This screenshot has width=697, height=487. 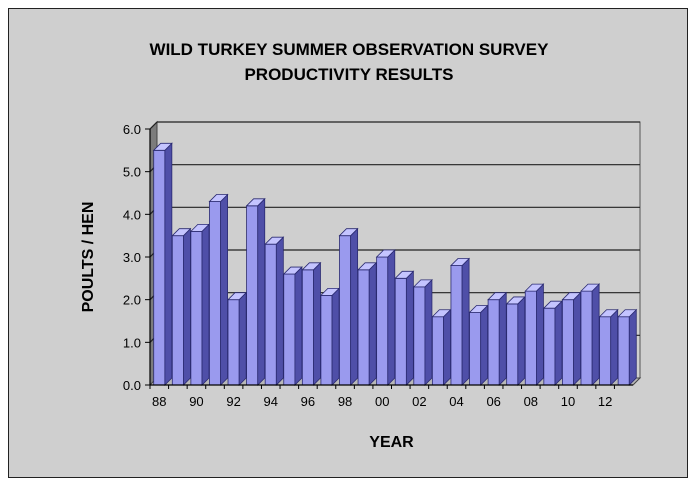 I want to click on y-tick-labels: 0.0 1.0 2.0 3.0 4.0 5.0 6.0, so click(x=132, y=257).